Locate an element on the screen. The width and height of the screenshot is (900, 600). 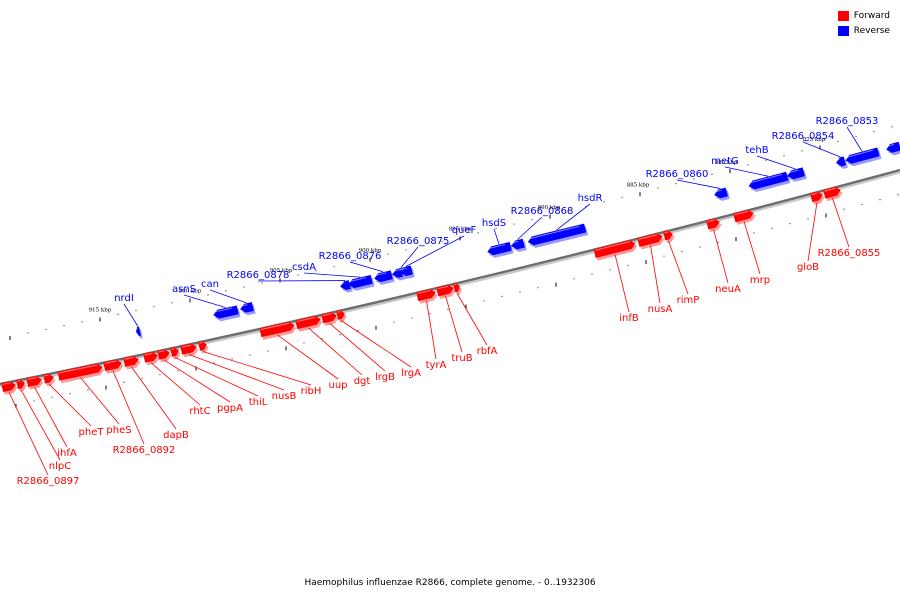
gene-label-quef: queF is located at coordinates (464, 230).